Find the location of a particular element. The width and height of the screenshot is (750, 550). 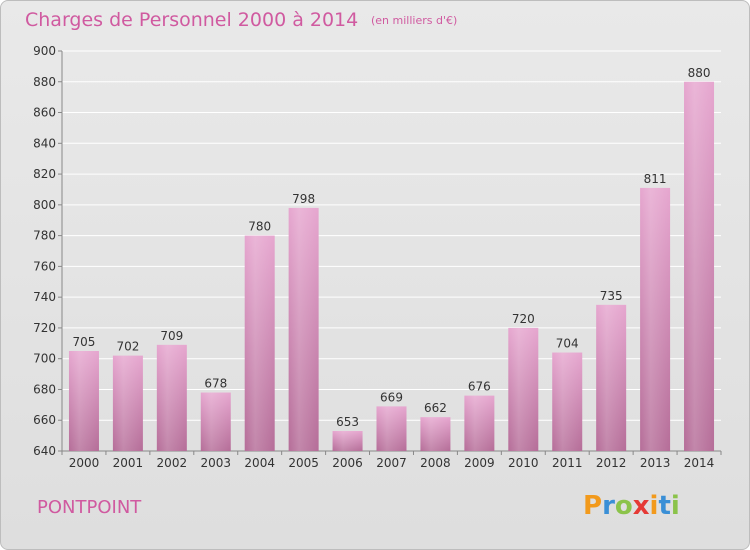

proxiti-logo: Proxiti is located at coordinates (631, 506).